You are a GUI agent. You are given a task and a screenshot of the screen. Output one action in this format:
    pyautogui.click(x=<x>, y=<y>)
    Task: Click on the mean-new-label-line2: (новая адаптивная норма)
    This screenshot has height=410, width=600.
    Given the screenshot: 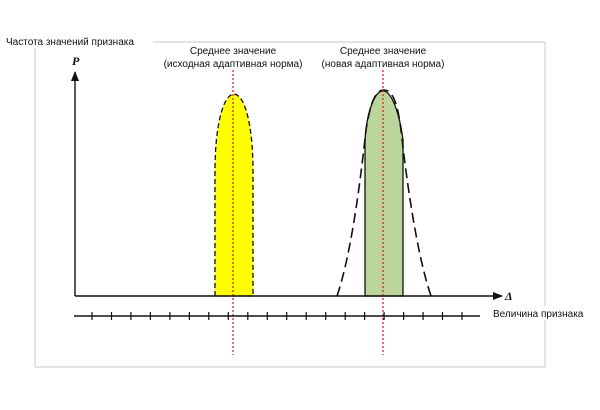 What is the action you would take?
    pyautogui.click(x=383, y=64)
    